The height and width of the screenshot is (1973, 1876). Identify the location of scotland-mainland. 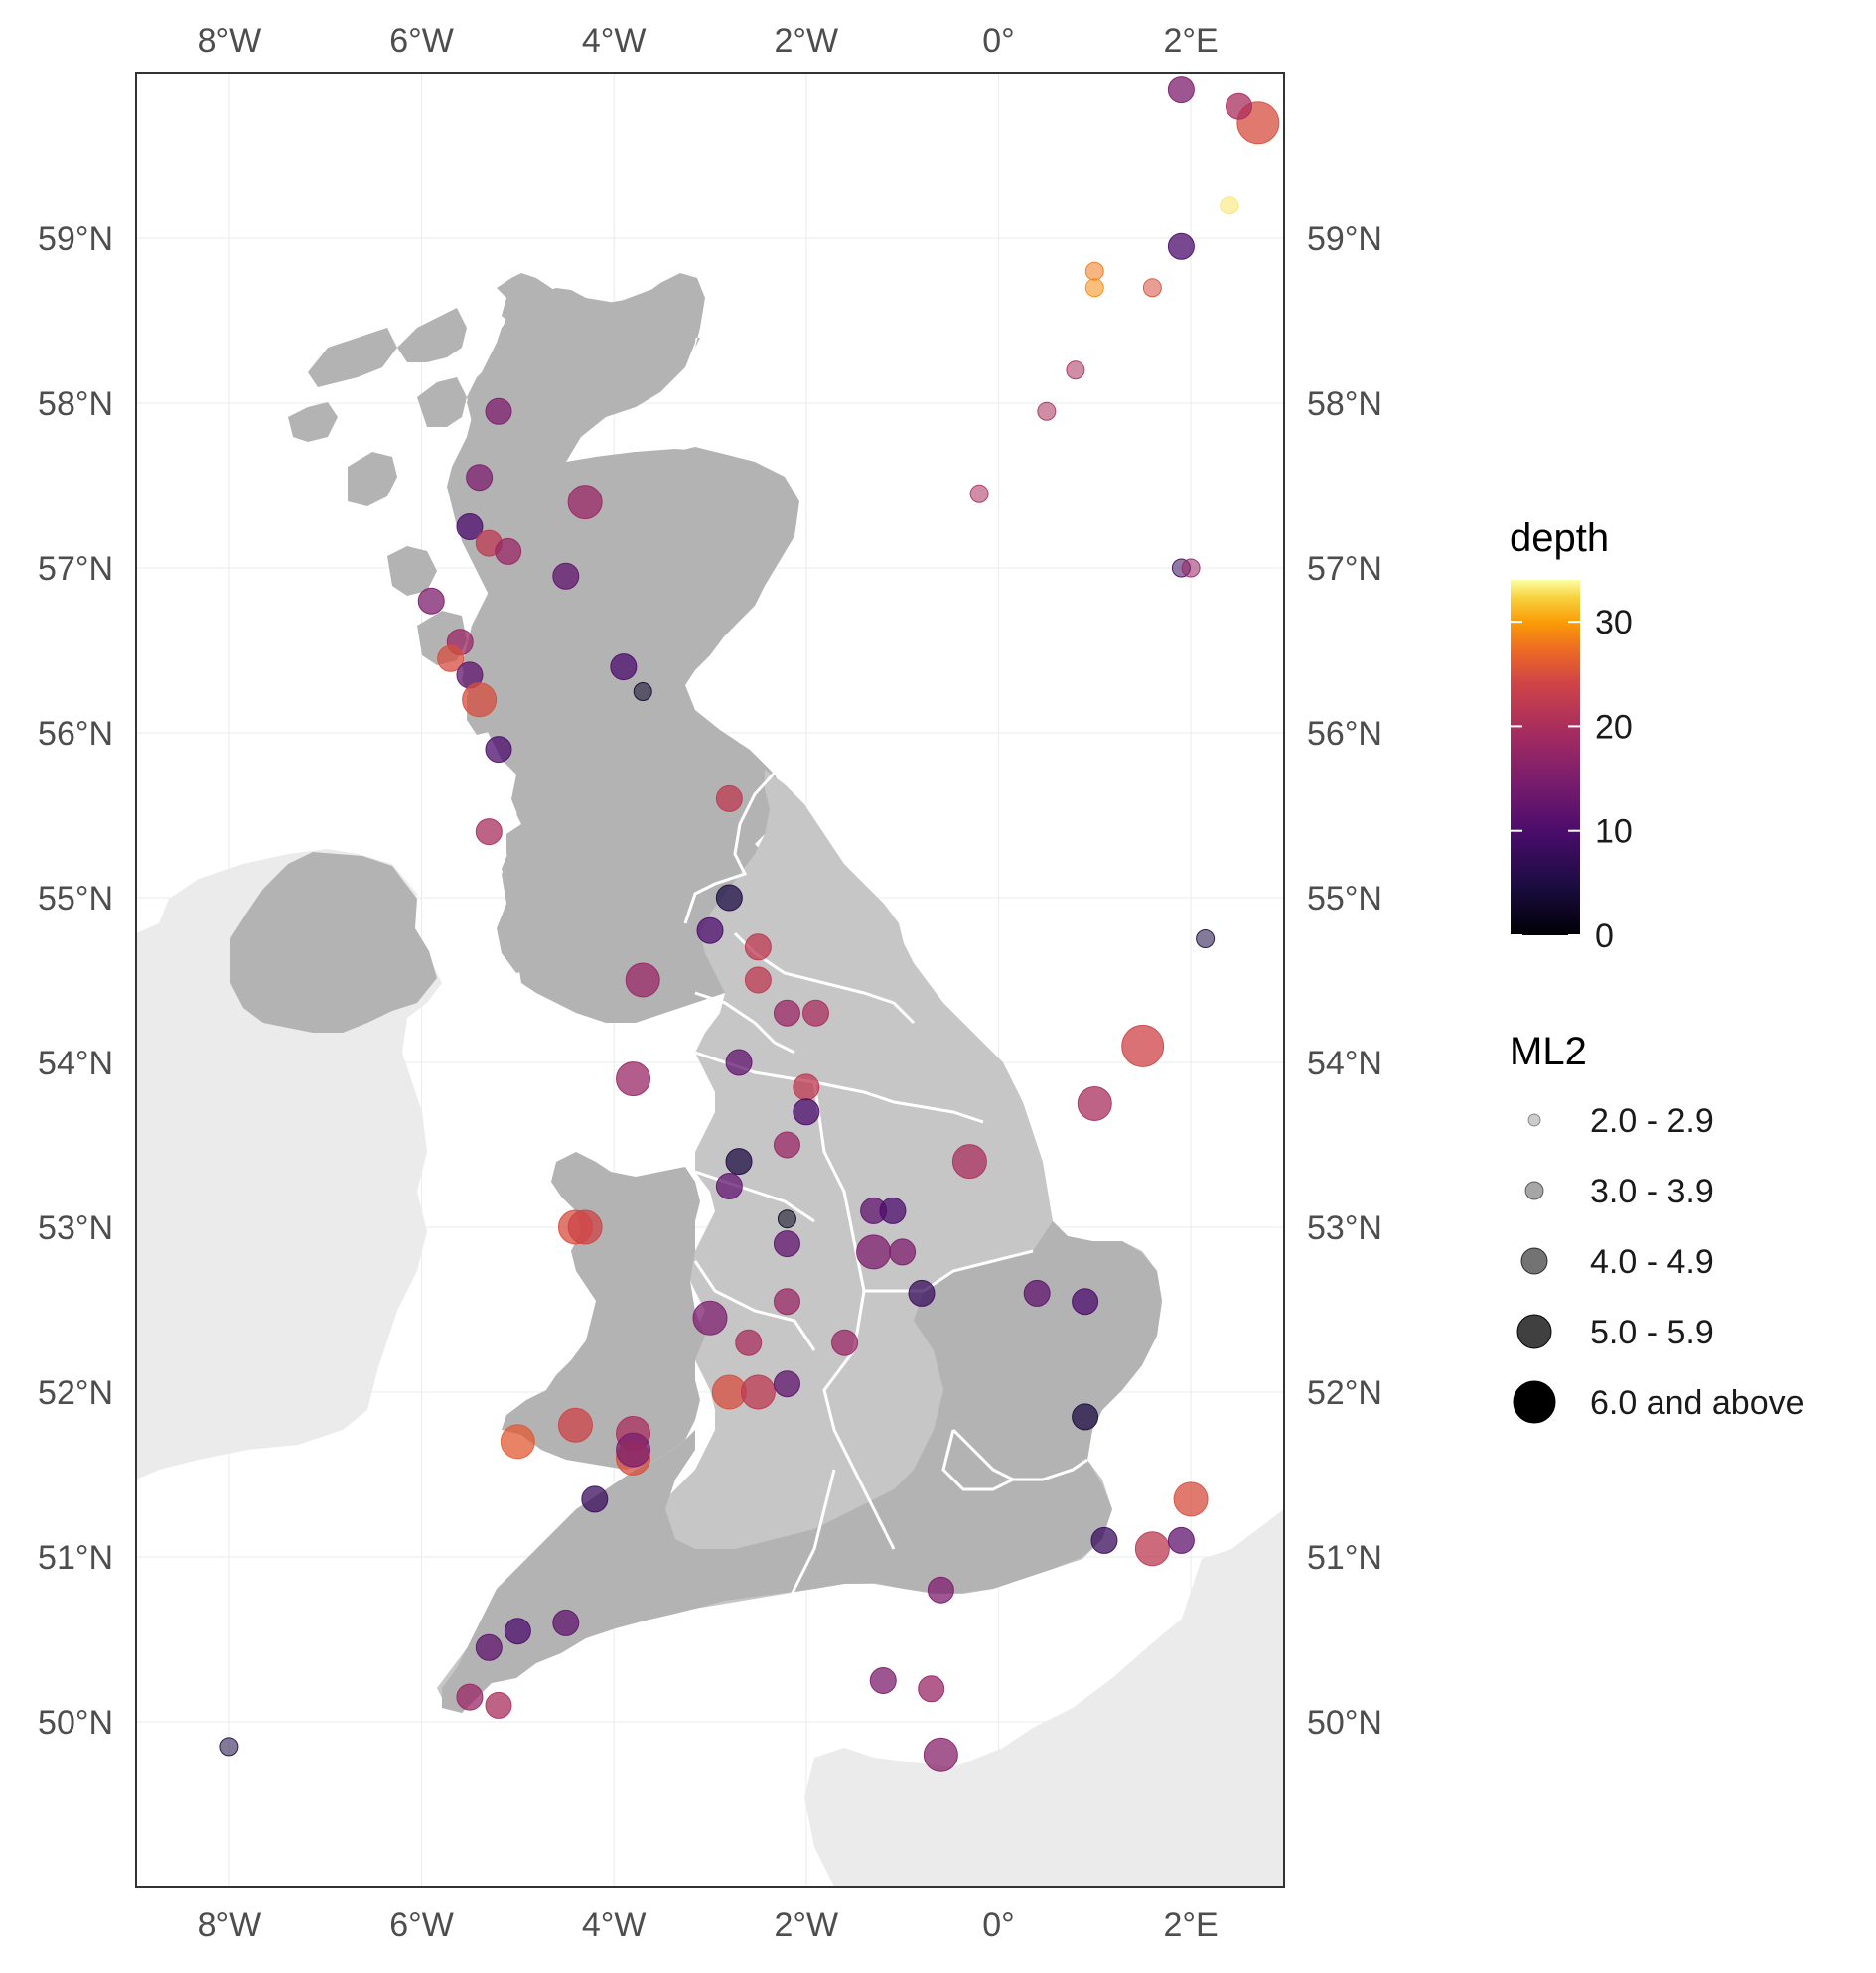
(625, 615).